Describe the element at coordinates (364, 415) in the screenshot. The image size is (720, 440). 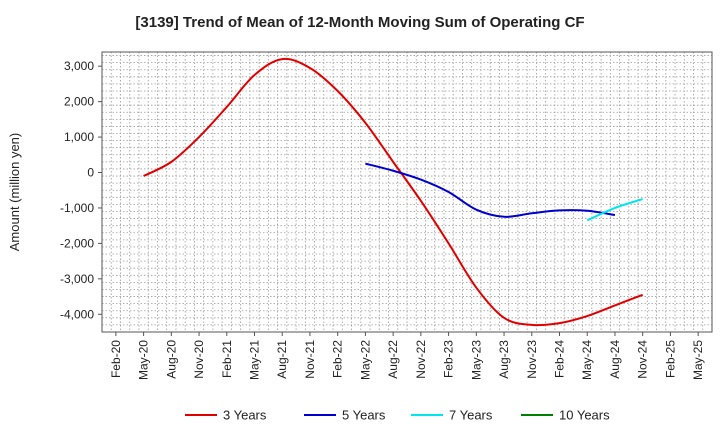
I see `legend-label-5-years: 5 Years` at that location.